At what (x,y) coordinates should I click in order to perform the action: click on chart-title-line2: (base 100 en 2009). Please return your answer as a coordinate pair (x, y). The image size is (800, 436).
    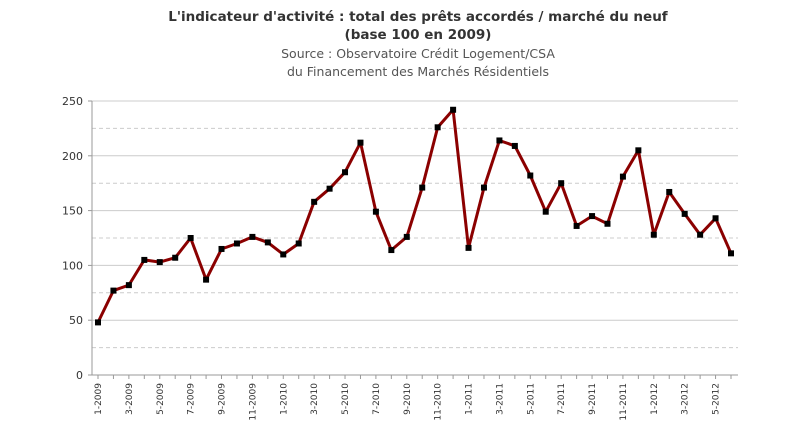
    Looking at the image, I should click on (418, 35).